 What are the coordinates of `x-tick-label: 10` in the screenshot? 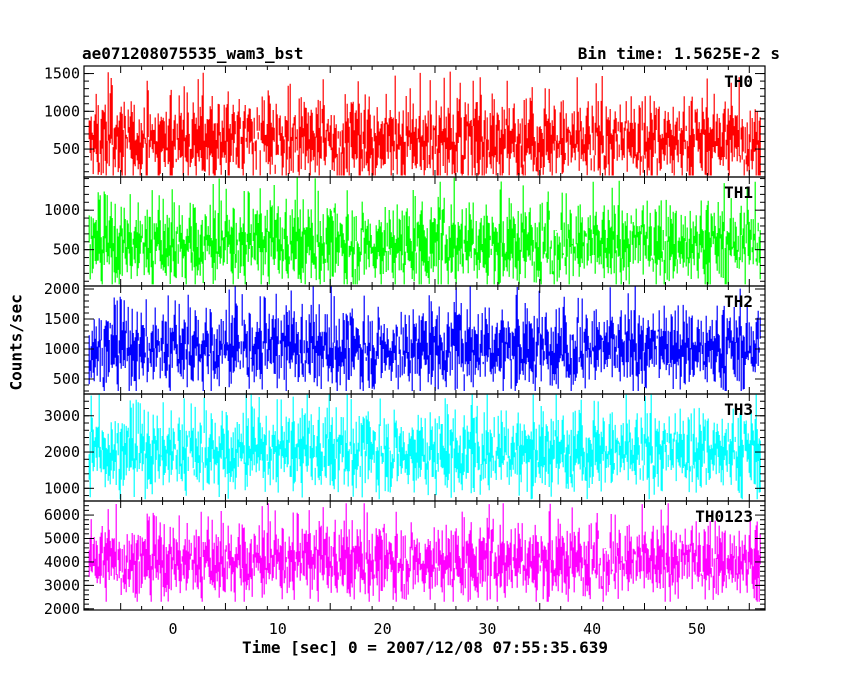 It's located at (278, 629).